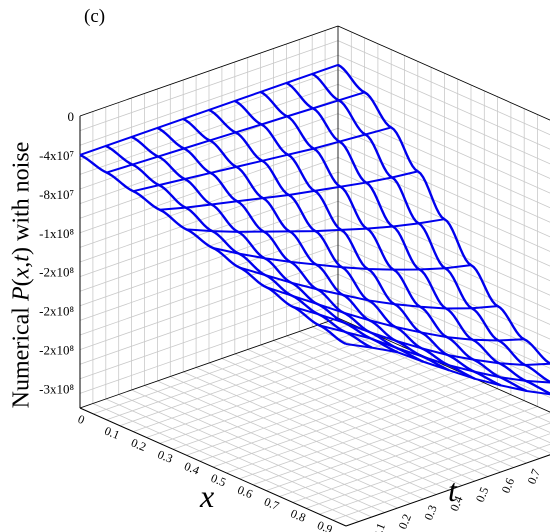 Image resolution: width=550 pixels, height=532 pixels. What do you see at coordinates (452, 490) in the screenshot?
I see `t-axis-label: t` at bounding box center [452, 490].